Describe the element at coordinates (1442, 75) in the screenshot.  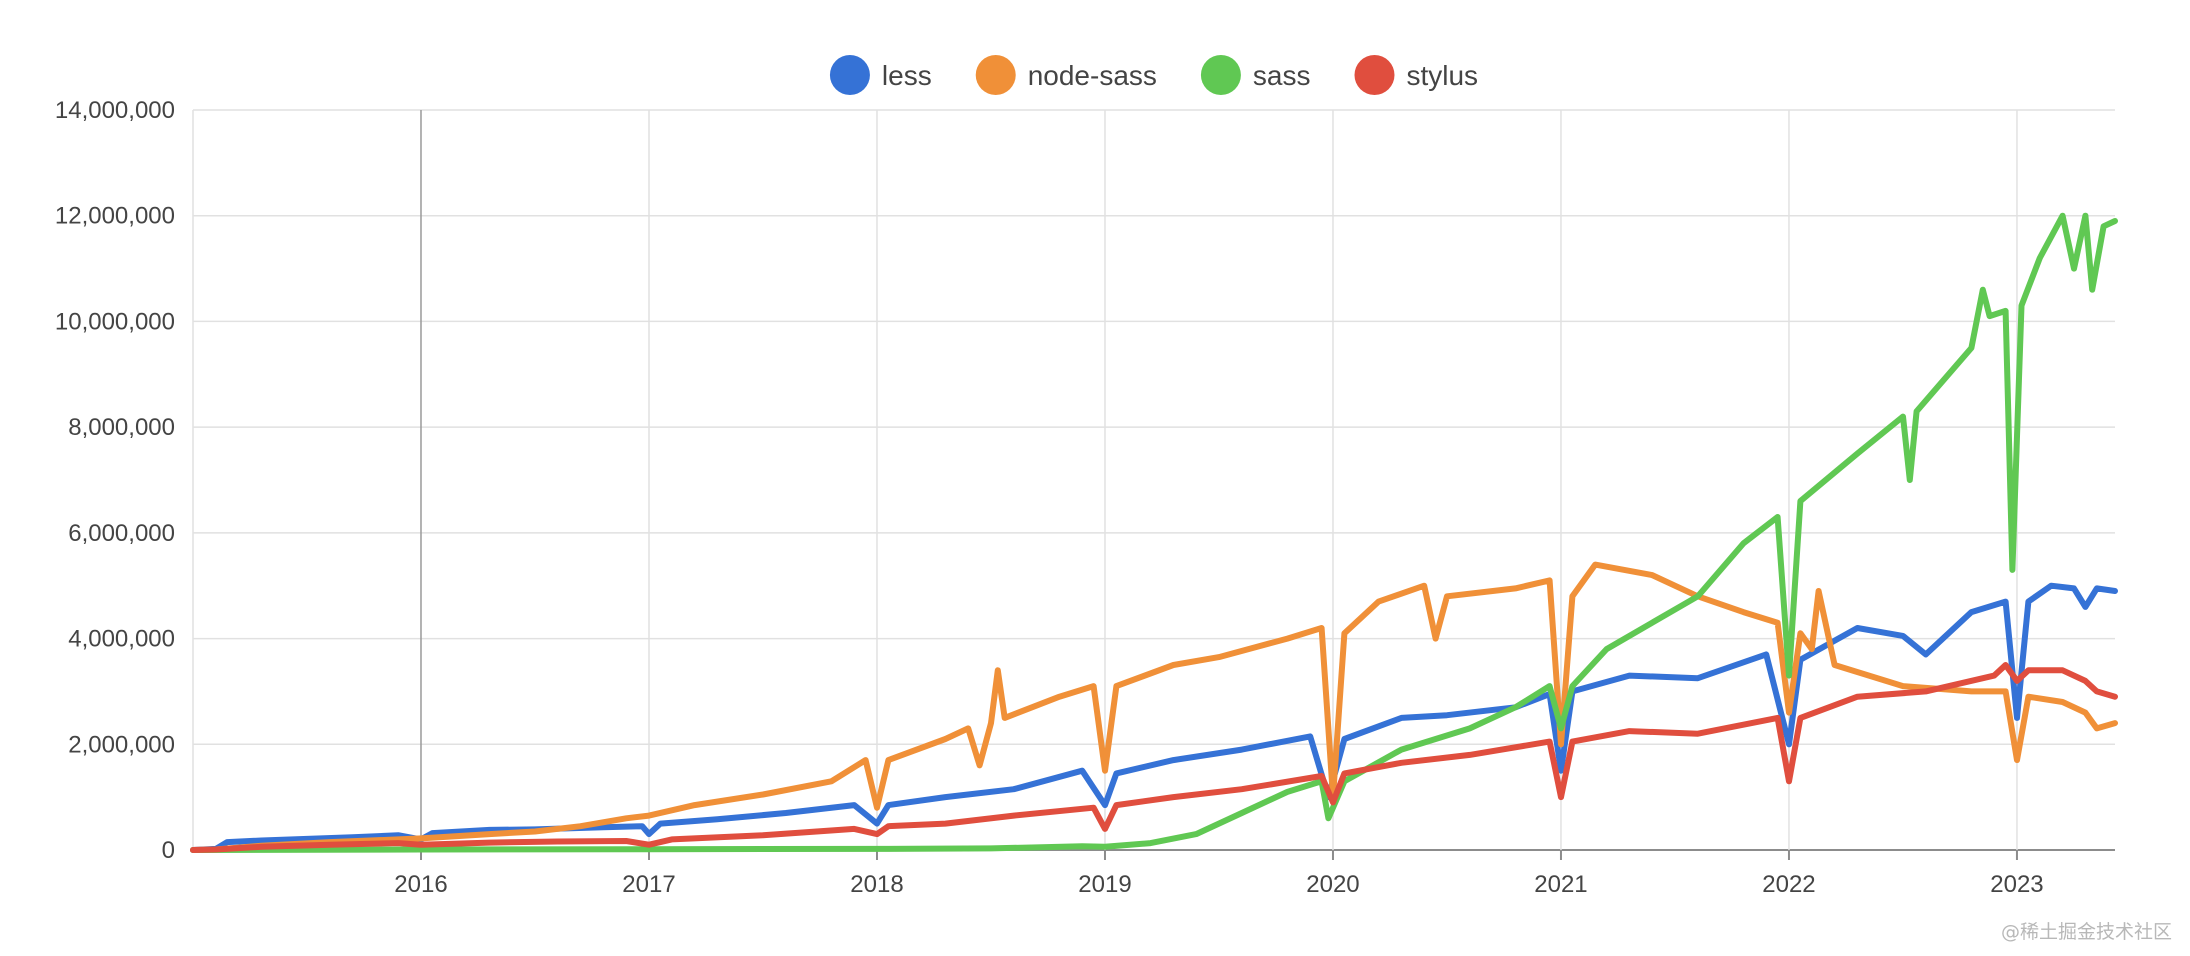
I see `legend-label-stylus: stylus` at that location.